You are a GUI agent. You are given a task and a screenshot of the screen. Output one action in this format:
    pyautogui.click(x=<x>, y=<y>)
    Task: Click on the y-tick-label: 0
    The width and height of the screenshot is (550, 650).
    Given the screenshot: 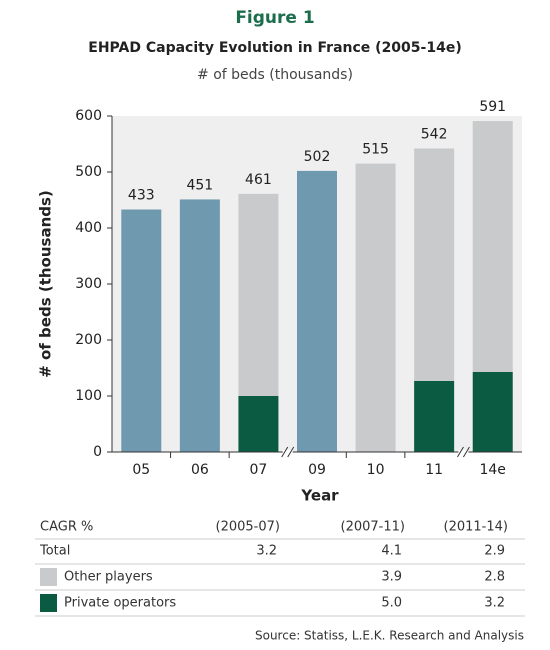 What is the action you would take?
    pyautogui.click(x=97, y=452)
    